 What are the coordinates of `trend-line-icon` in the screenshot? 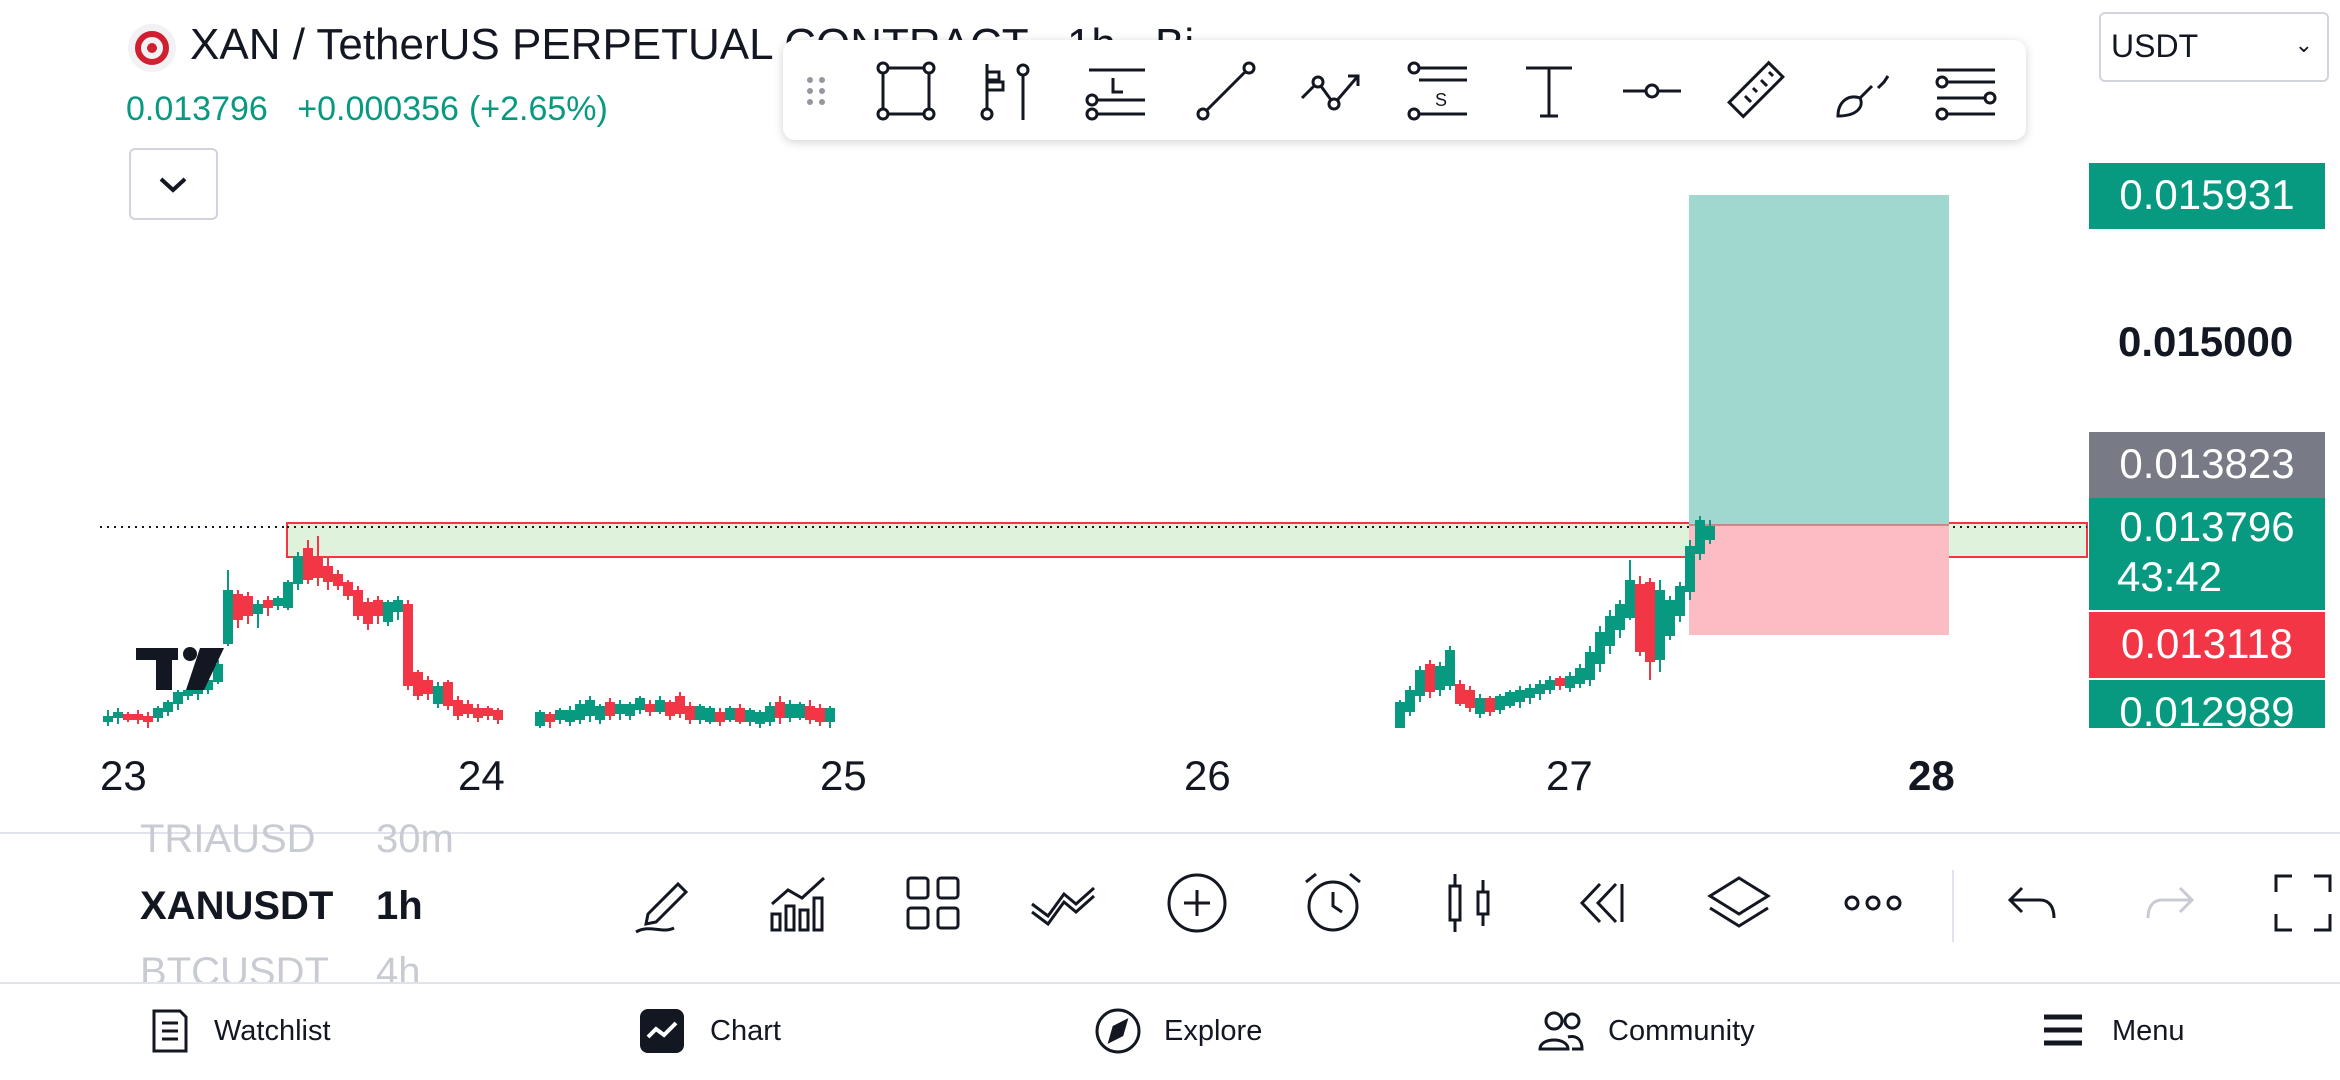 It's located at (1226, 91).